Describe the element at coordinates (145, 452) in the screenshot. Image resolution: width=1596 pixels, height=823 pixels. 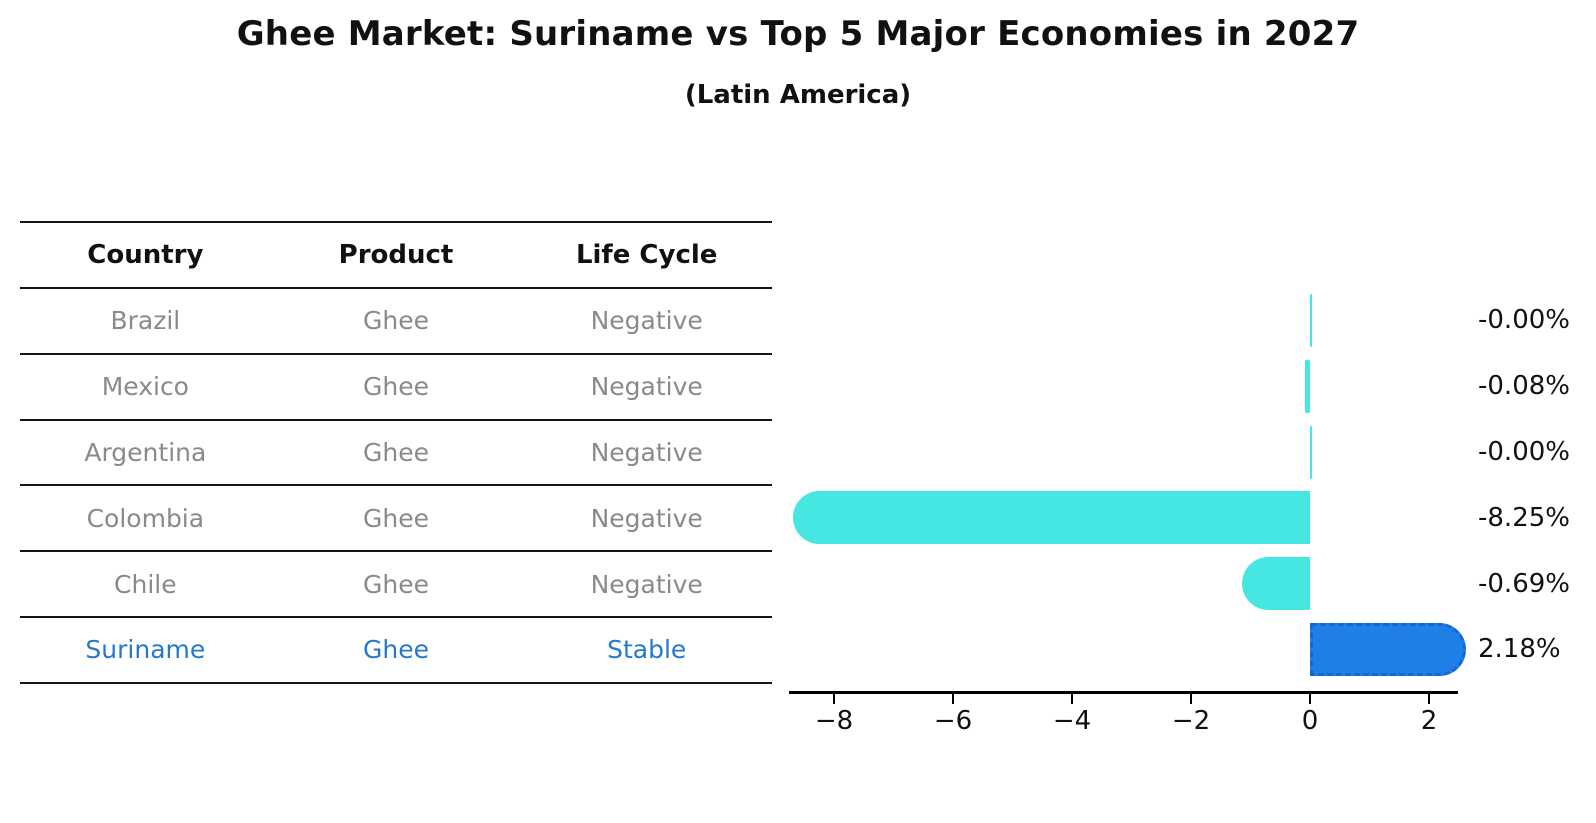
I see `cell-country: Argentina` at that location.